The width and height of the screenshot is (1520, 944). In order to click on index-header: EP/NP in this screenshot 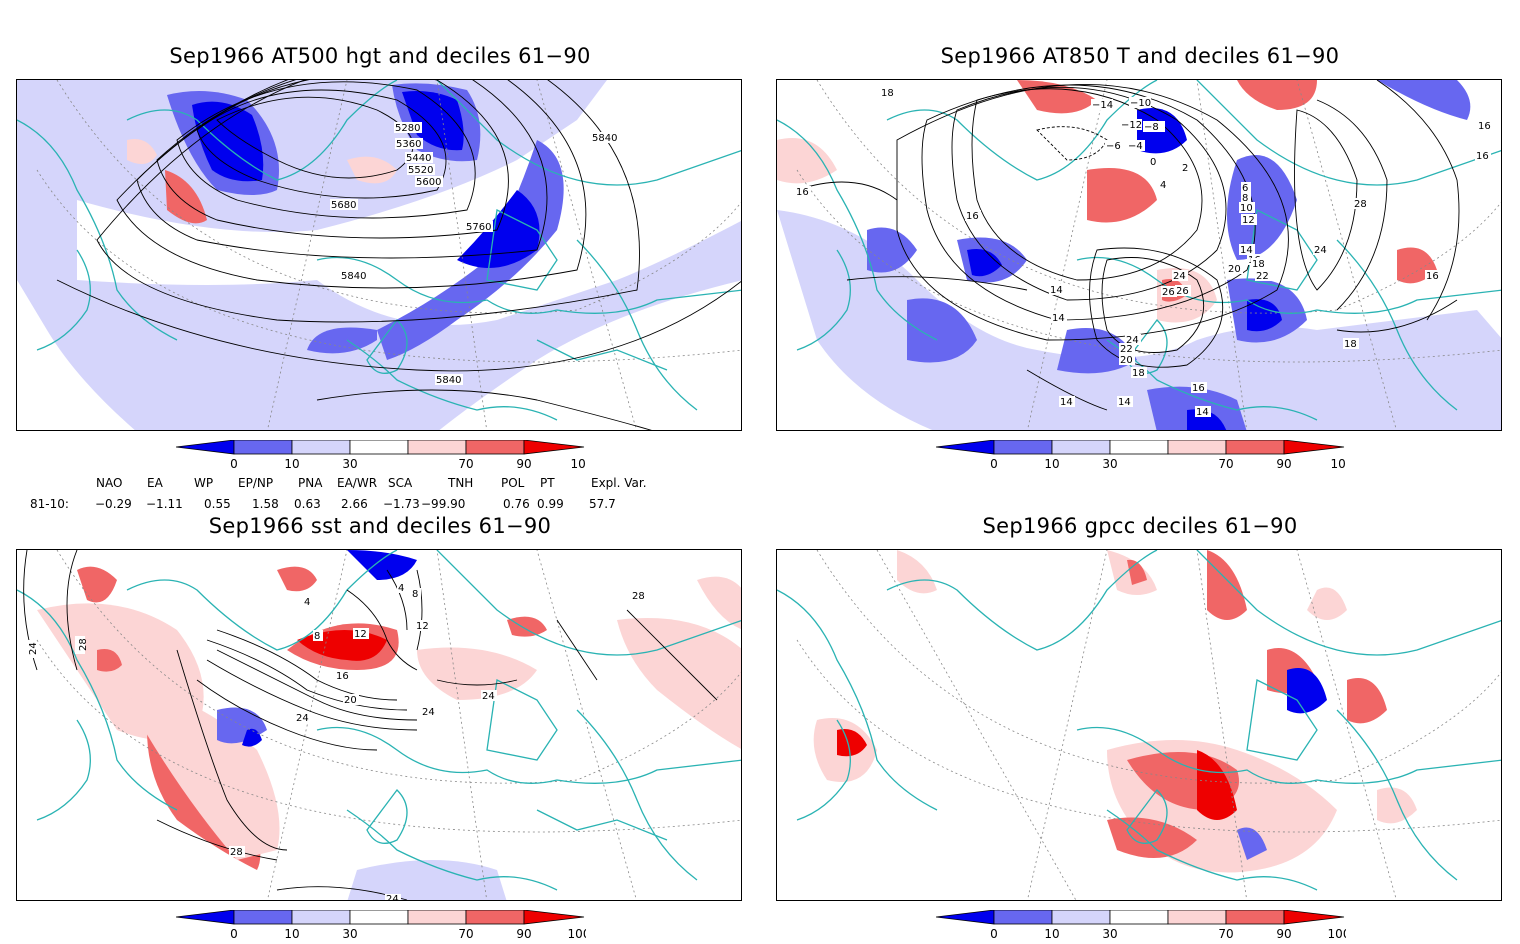, I will do `click(256, 483)`.